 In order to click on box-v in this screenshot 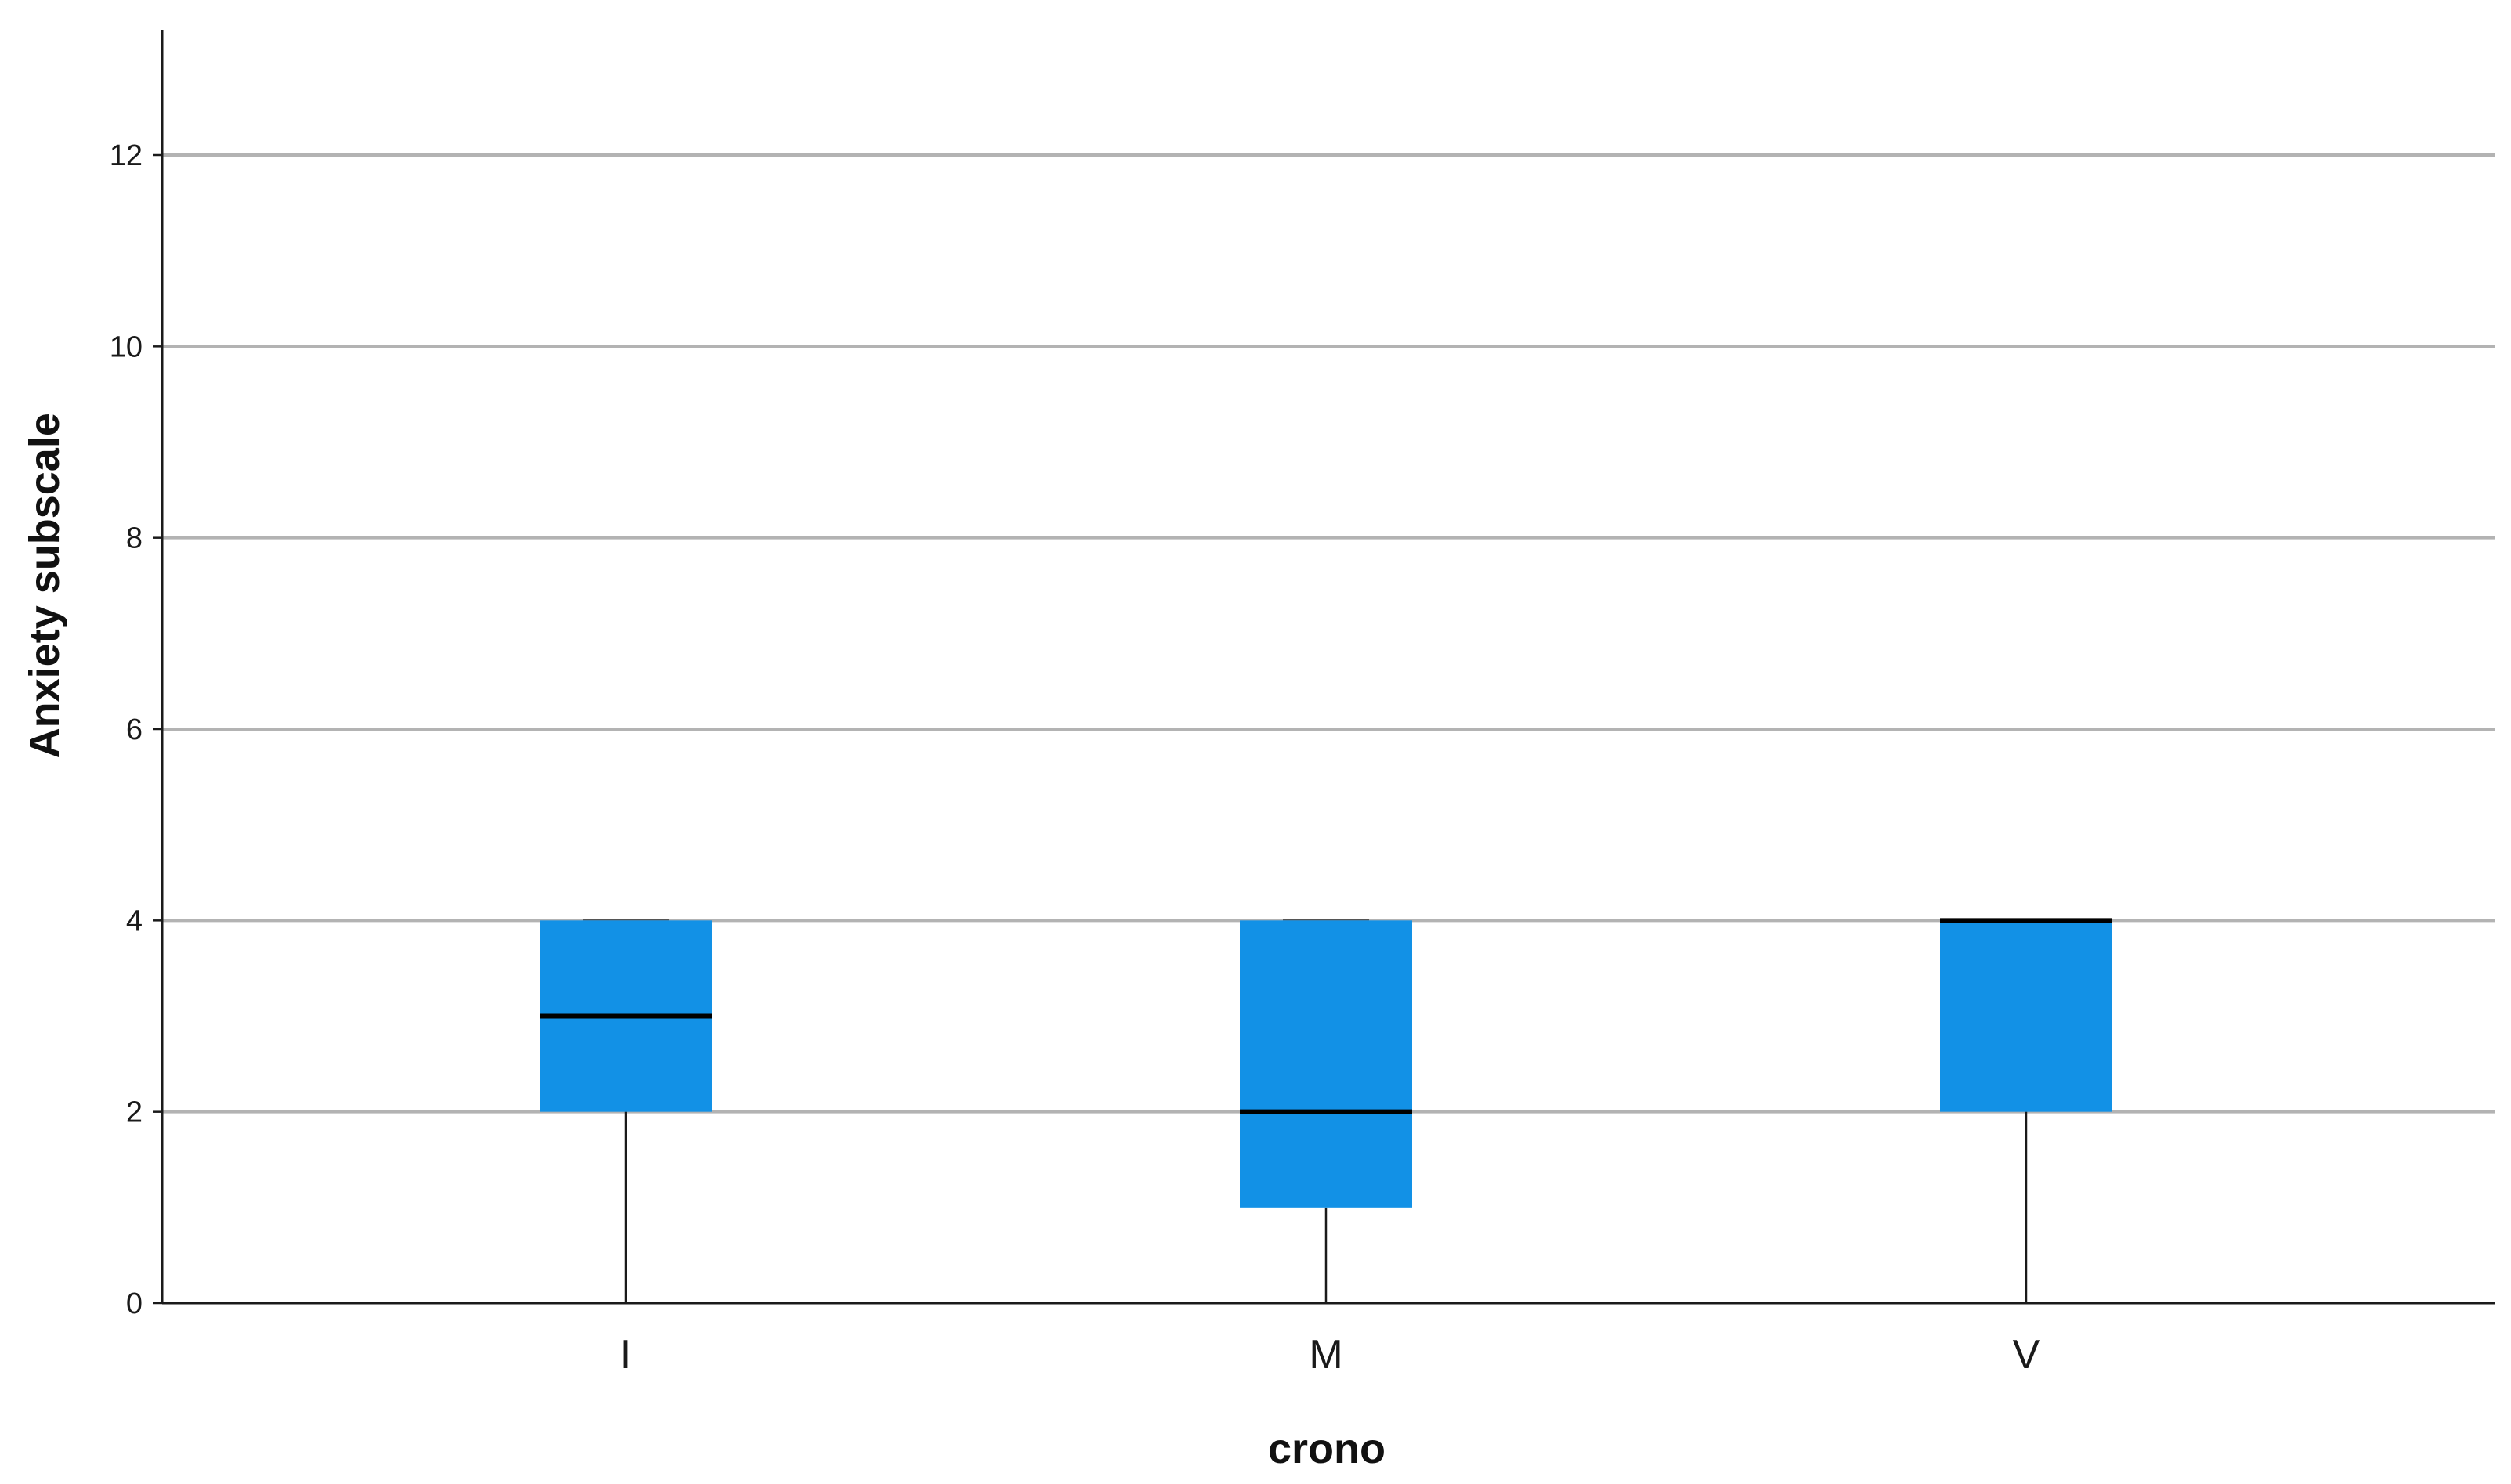, I will do `click(2026, 1016)`.